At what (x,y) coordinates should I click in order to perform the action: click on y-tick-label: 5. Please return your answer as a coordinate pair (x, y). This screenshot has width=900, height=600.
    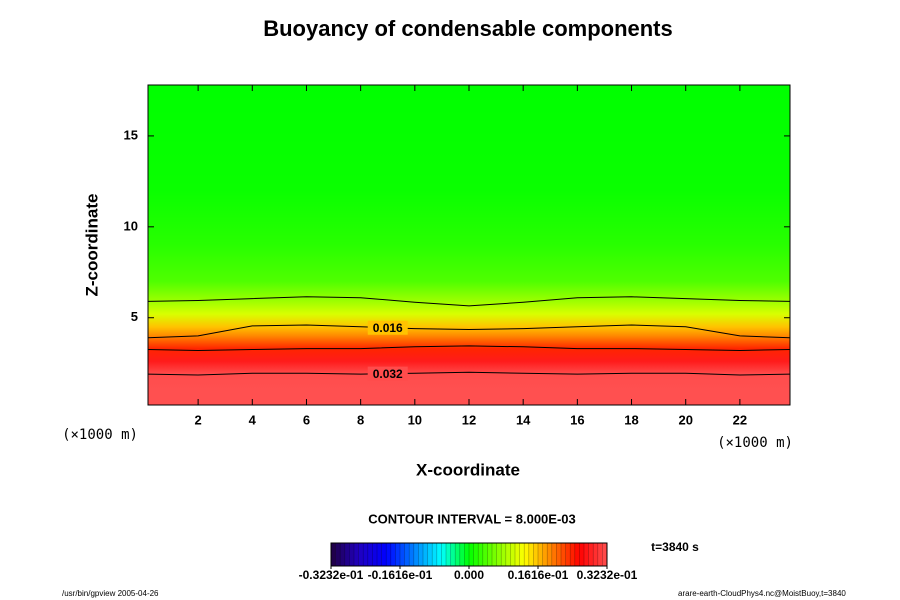
    Looking at the image, I should click on (134, 316).